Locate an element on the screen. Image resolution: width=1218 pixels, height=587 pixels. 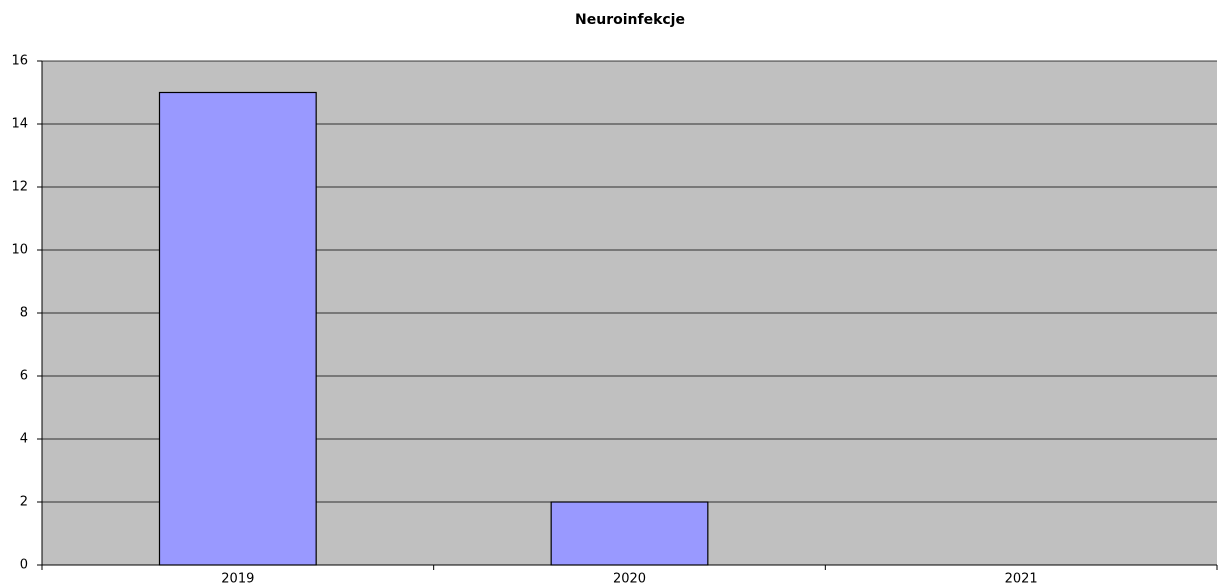
y-tick-label: 16 is located at coordinates (19, 61).